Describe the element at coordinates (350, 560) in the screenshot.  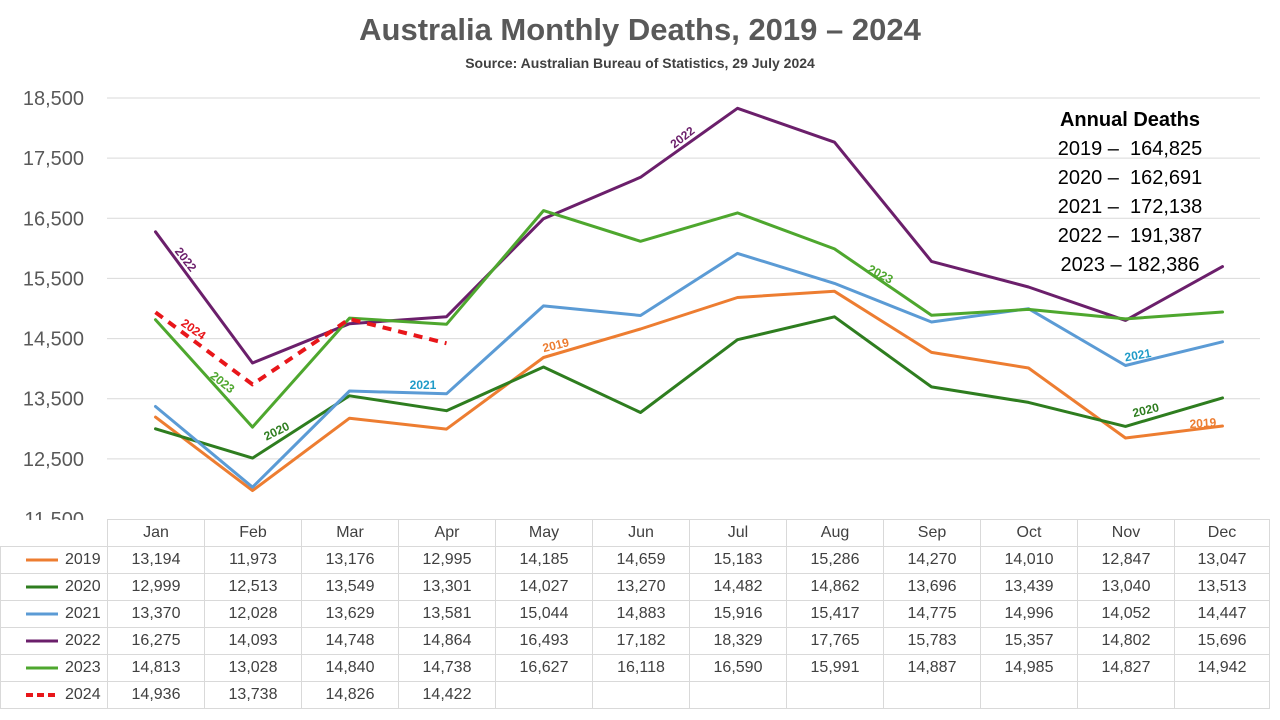
I see `data-value-cell: 13,176` at that location.